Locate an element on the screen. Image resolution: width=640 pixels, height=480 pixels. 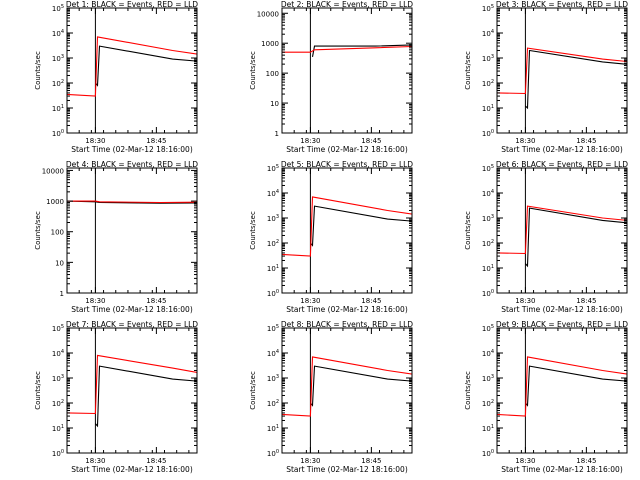
chart-title: Det 3: BLACK = Events, RED = LLD is located at coordinates (562, 4).